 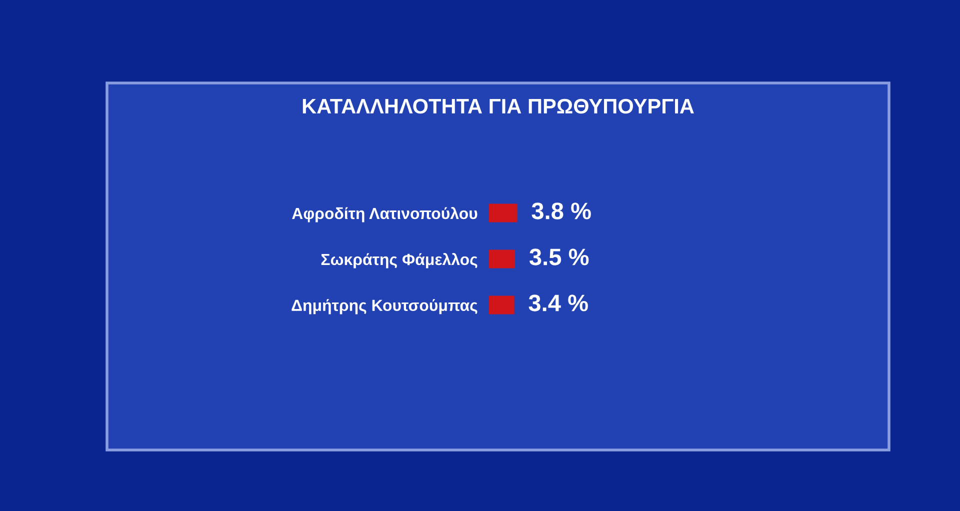 What do you see at coordinates (558, 303) in the screenshot?
I see `data-label: 3.4 %` at bounding box center [558, 303].